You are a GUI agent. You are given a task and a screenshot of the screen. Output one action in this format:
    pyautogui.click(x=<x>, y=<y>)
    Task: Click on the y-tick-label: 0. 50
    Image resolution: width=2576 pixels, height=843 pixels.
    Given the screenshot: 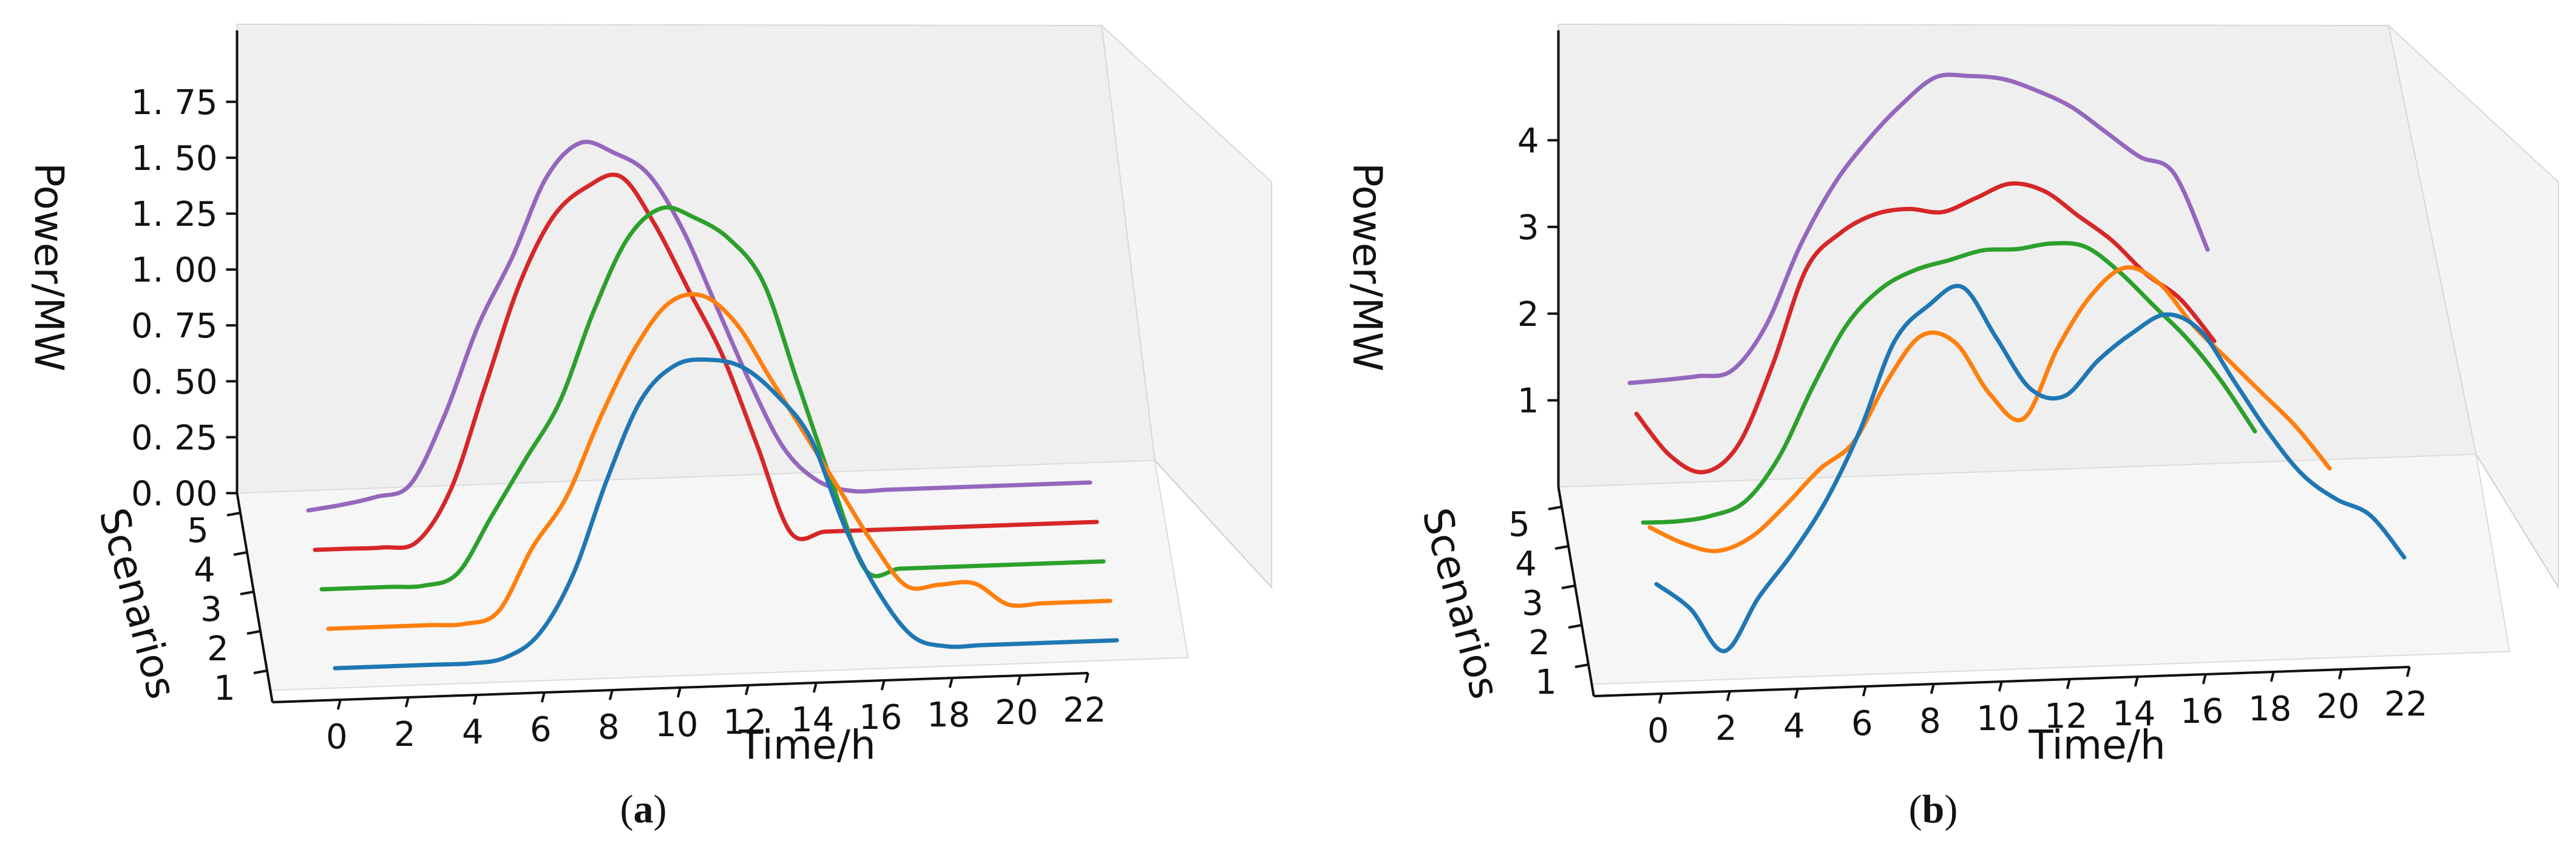 What is the action you would take?
    pyautogui.click(x=175, y=382)
    